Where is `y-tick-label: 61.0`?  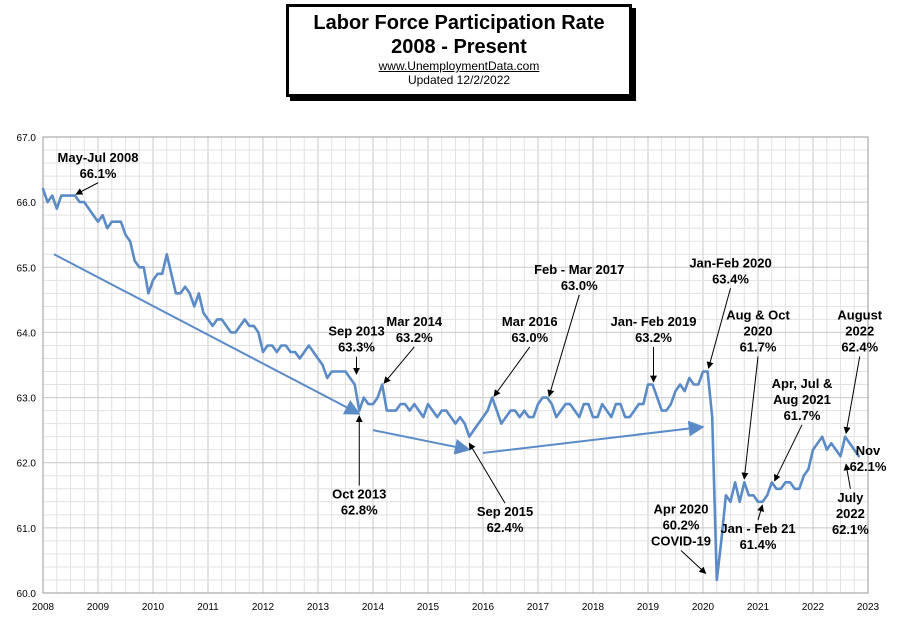 y-tick-label: 61.0 is located at coordinates (27, 529).